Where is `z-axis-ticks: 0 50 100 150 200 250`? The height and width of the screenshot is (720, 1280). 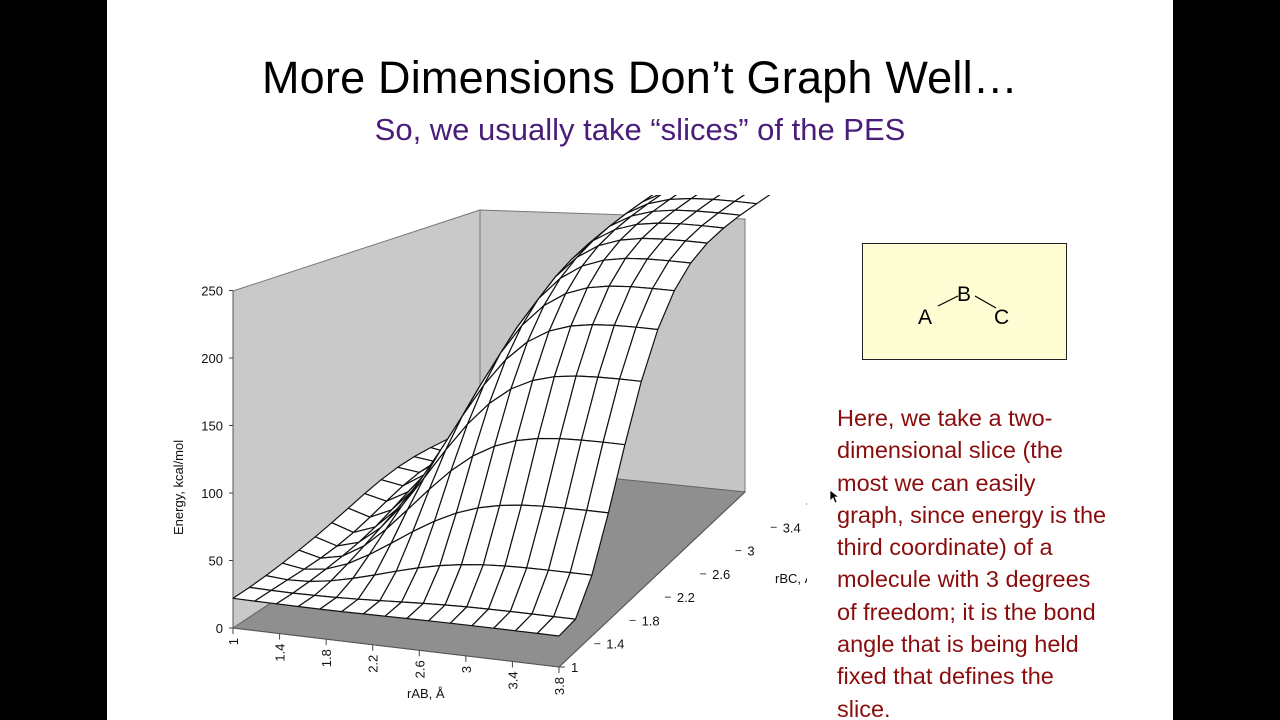
z-axis-ticks: 0 50 100 150 200 250 is located at coordinates (217, 460).